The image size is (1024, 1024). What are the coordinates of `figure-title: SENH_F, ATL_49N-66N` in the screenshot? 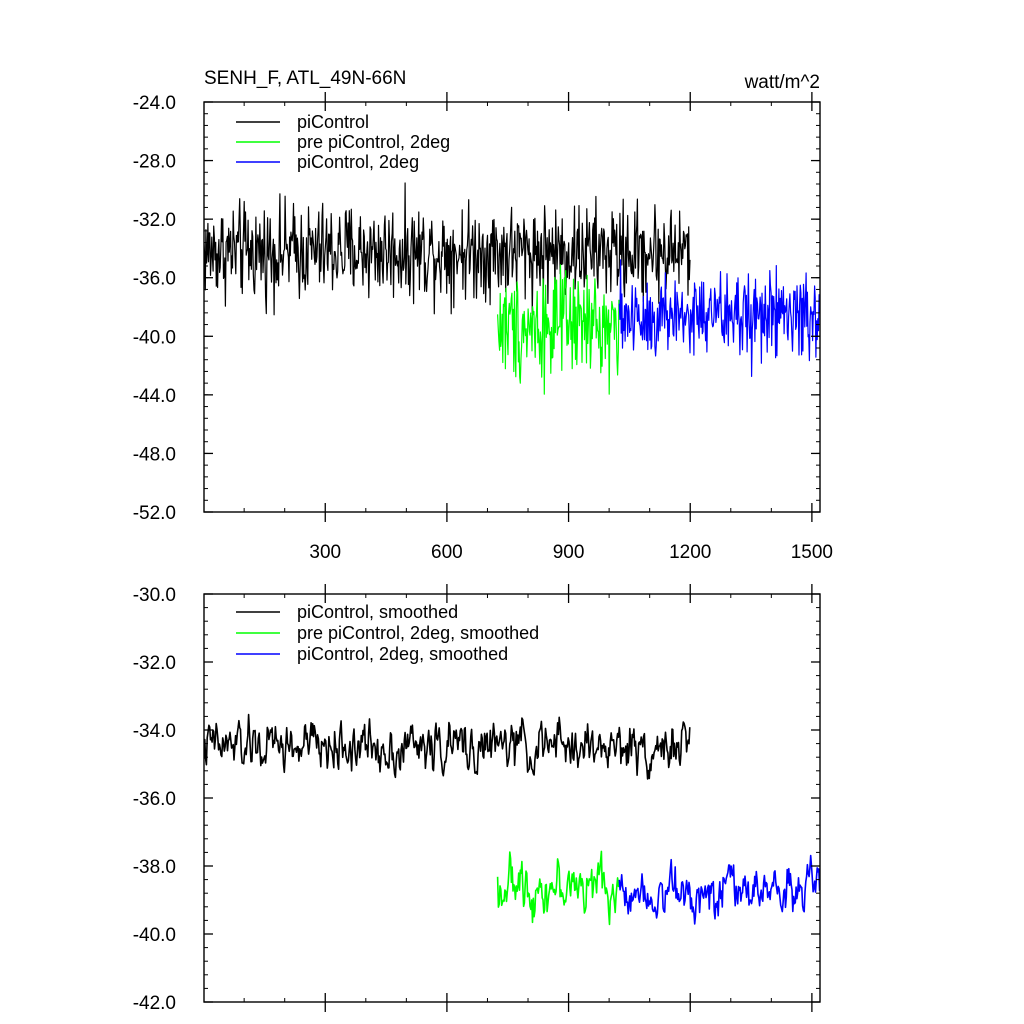 It's located at (305, 78).